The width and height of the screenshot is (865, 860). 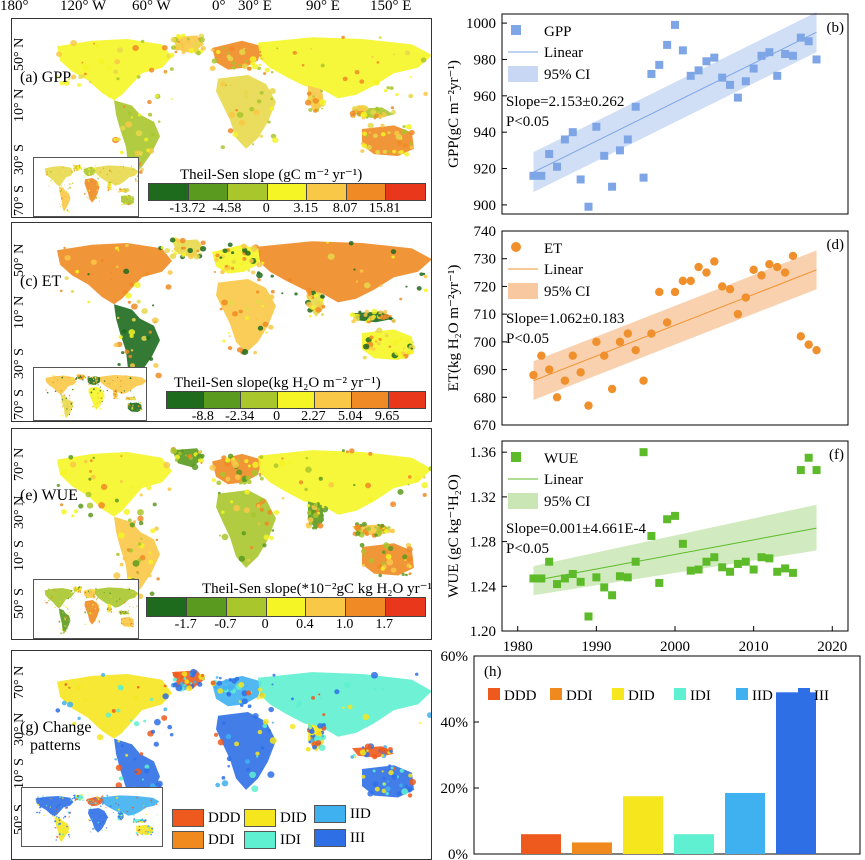 What do you see at coordinates (406, 607) in the screenshot?
I see `color-bar-segment` at bounding box center [406, 607].